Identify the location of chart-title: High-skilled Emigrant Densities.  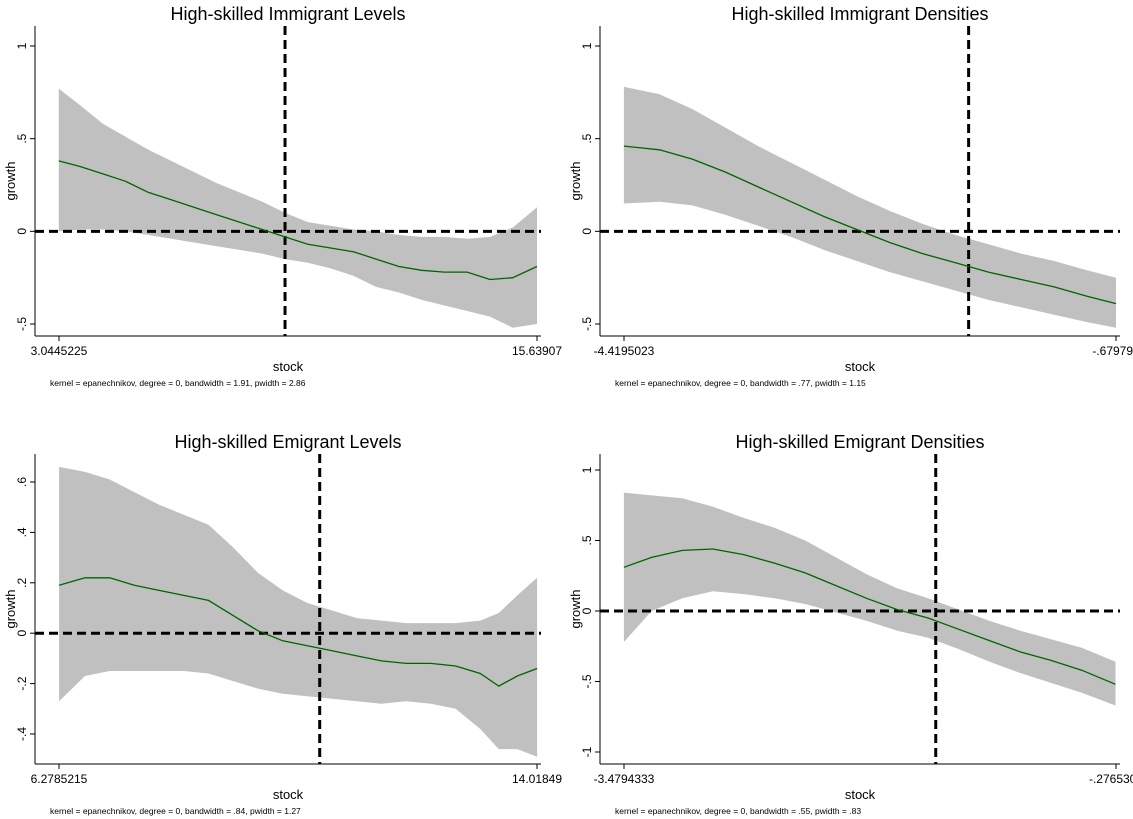
(859, 442).